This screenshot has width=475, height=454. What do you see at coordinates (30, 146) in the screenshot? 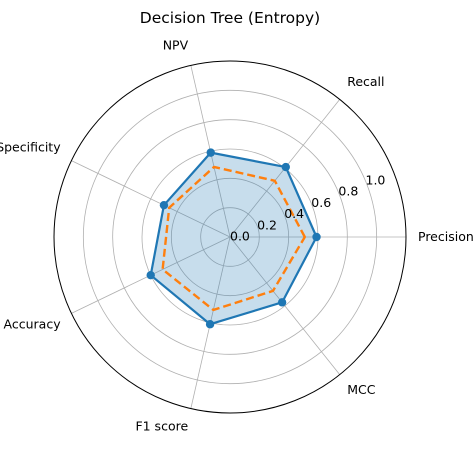
I see `axis-label: Specificity` at bounding box center [30, 146].